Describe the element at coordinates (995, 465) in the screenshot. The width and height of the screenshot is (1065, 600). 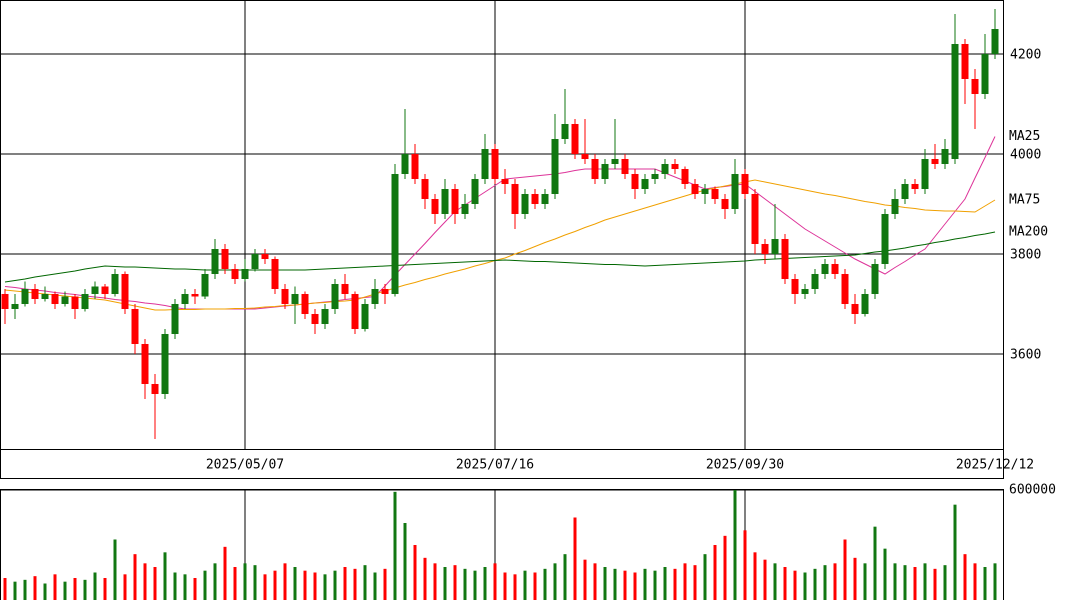
I see `x-tick-label: 2025/12/12` at that location.